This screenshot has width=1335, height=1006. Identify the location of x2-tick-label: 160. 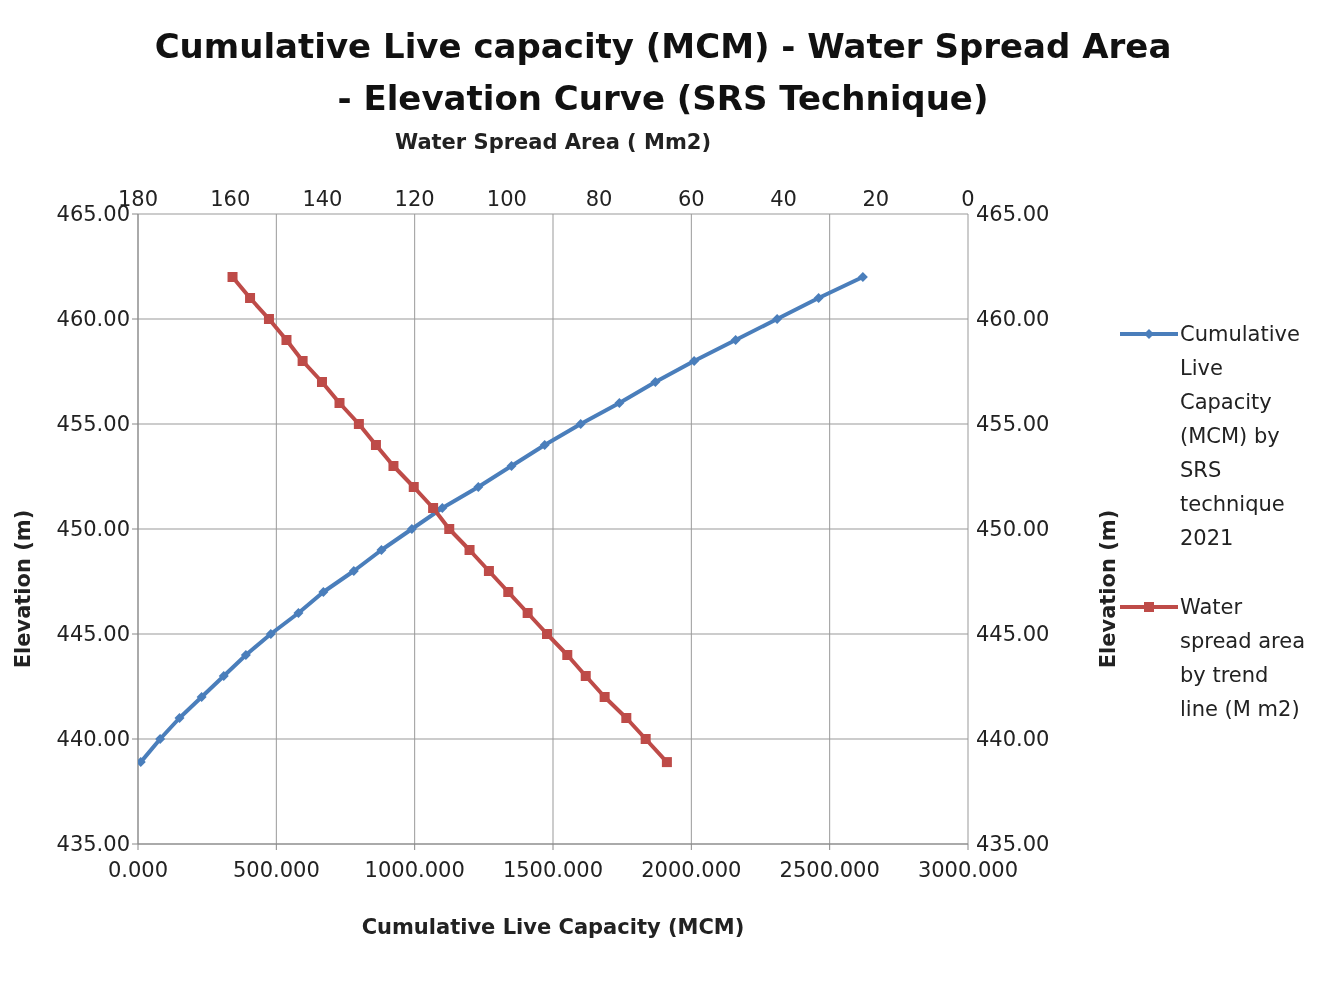
(230, 199).